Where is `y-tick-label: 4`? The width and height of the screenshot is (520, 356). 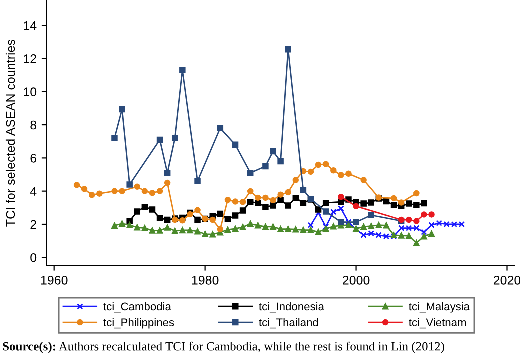 y-tick-label: 4 is located at coordinates (33, 191).